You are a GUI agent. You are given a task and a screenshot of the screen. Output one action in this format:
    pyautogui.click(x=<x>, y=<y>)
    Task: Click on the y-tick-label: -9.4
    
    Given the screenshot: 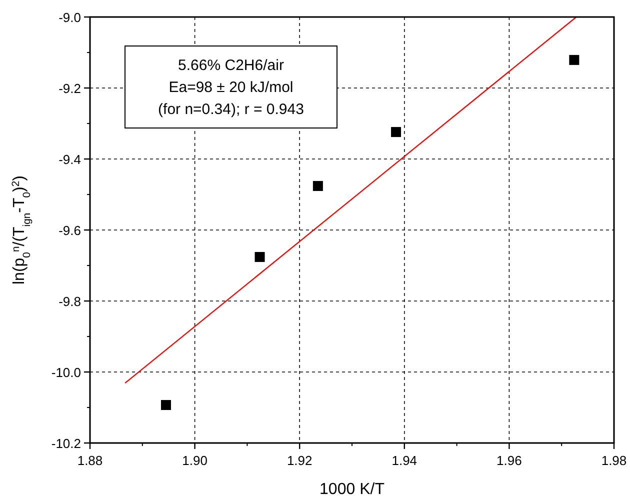 What is the action you would take?
    pyautogui.click(x=69, y=159)
    